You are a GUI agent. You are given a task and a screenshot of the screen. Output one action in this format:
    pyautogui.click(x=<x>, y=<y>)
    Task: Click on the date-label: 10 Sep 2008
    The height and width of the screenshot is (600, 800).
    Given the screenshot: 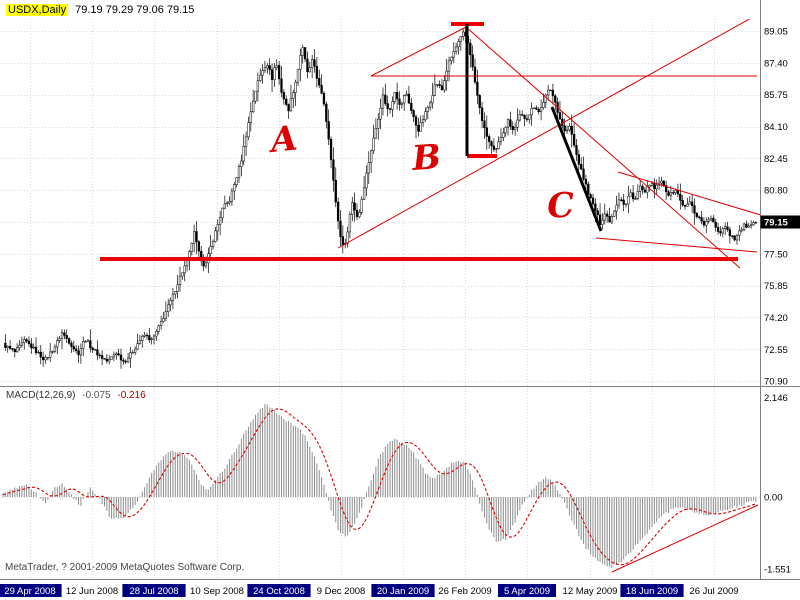 What is the action you would take?
    pyautogui.click(x=217, y=591)
    